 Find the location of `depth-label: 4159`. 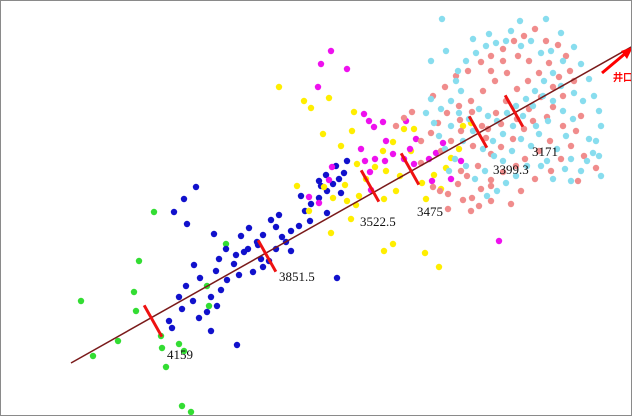

depth-label: 4159 is located at coordinates (180, 354).